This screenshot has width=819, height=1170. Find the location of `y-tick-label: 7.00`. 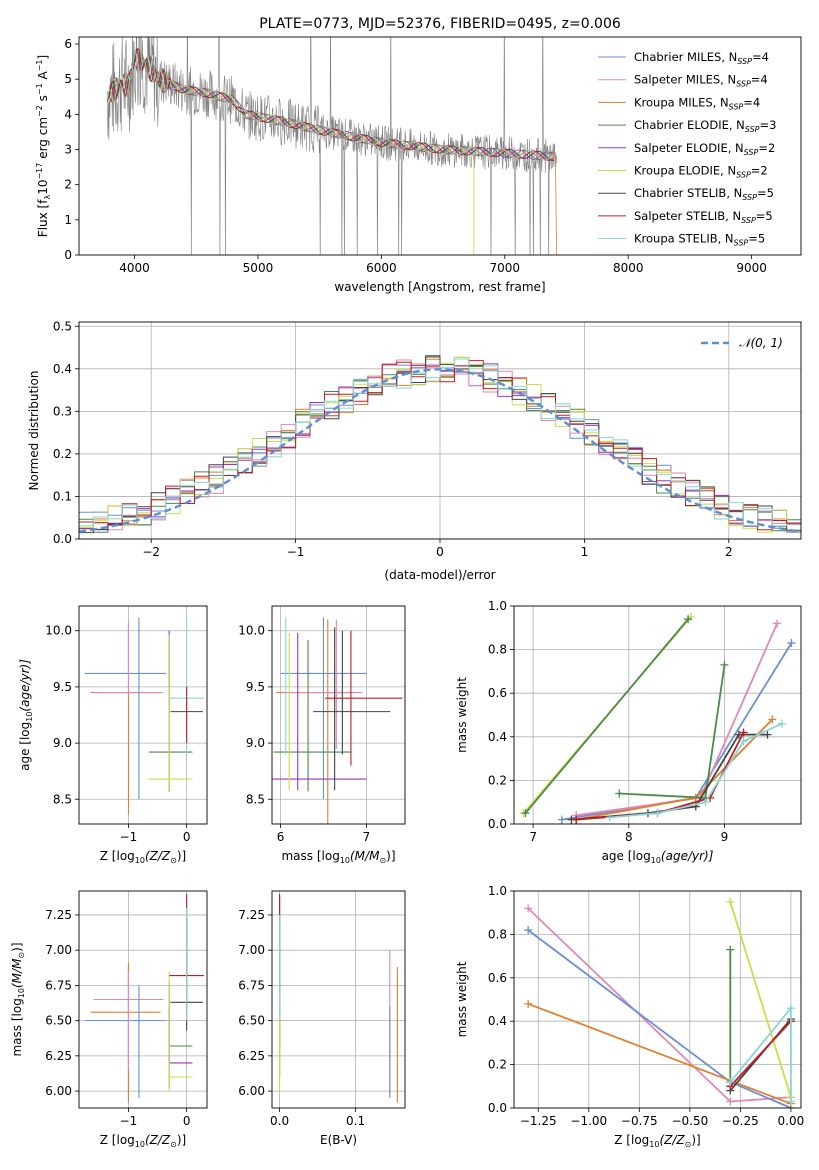

y-tick-label: 7.00 is located at coordinates (58, 950).